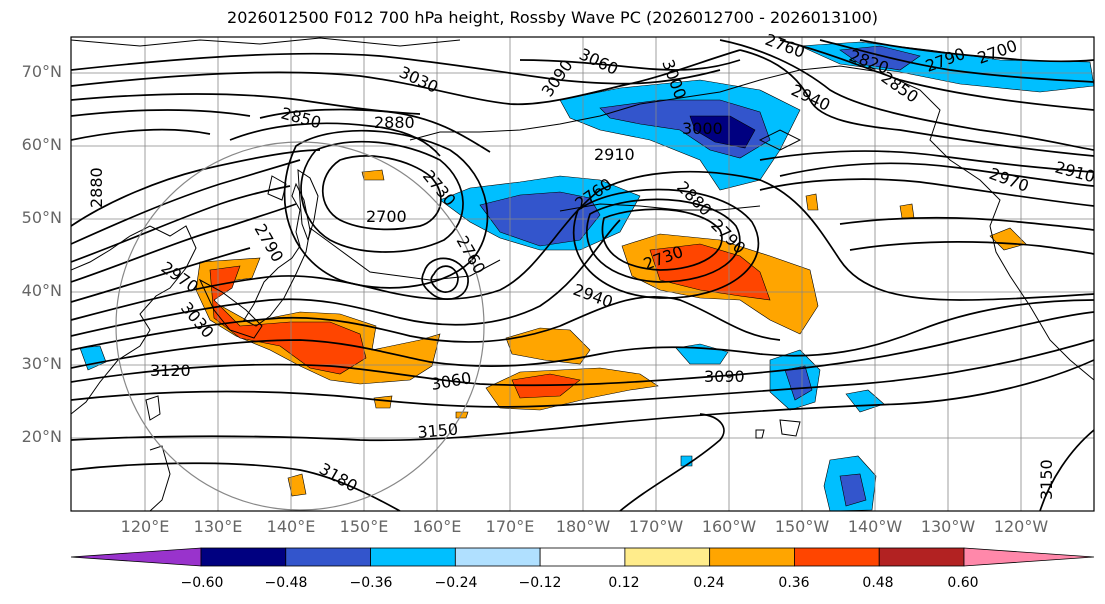 The image size is (1105, 604). I want to click on lon-tick-120e: 120°E, so click(145, 526).